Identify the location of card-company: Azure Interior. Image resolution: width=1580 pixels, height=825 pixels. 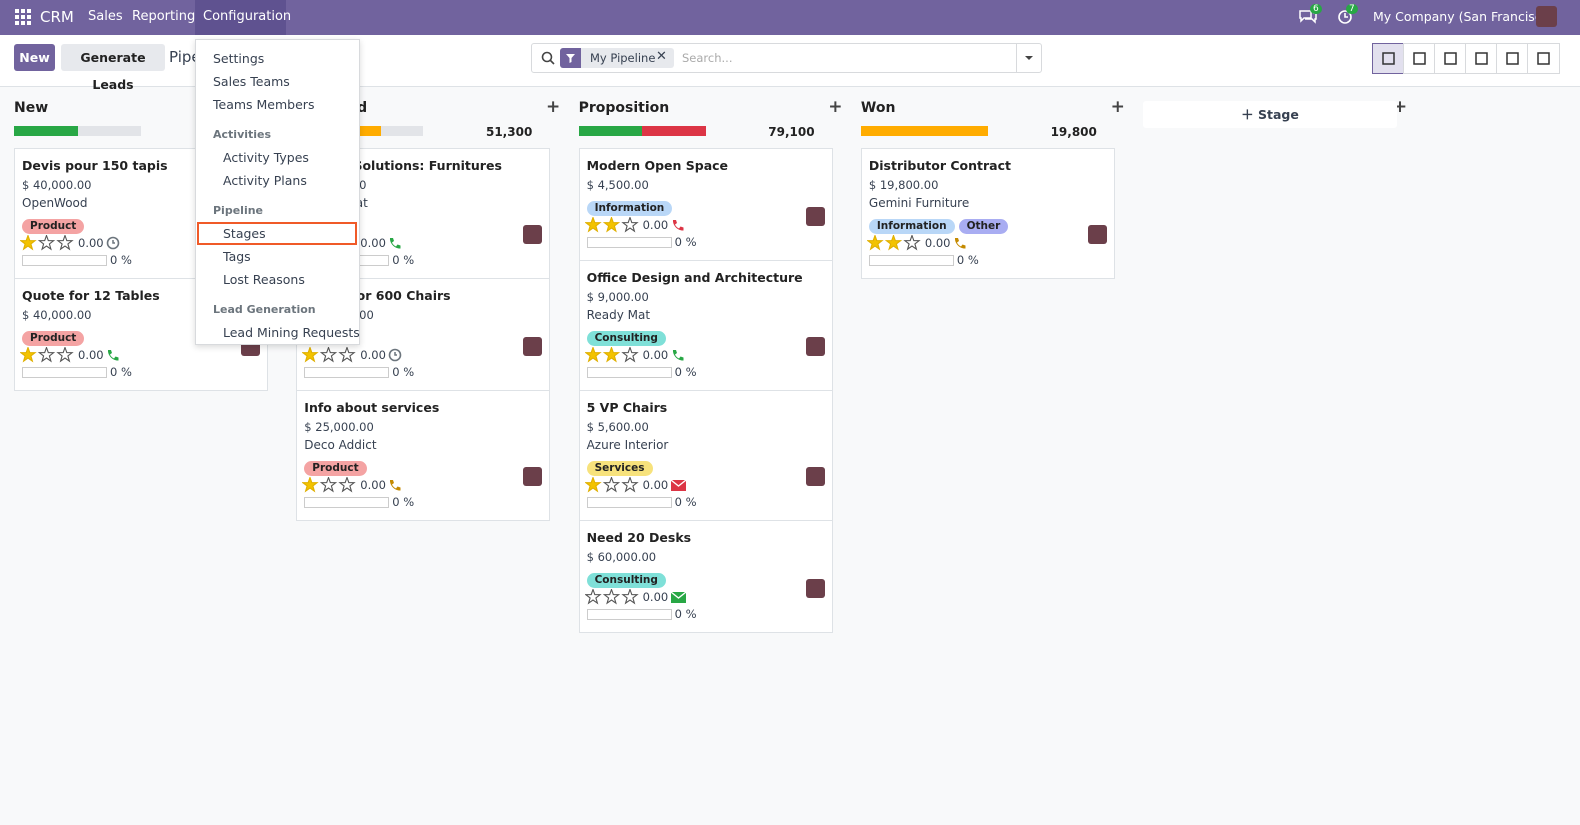
(627, 445).